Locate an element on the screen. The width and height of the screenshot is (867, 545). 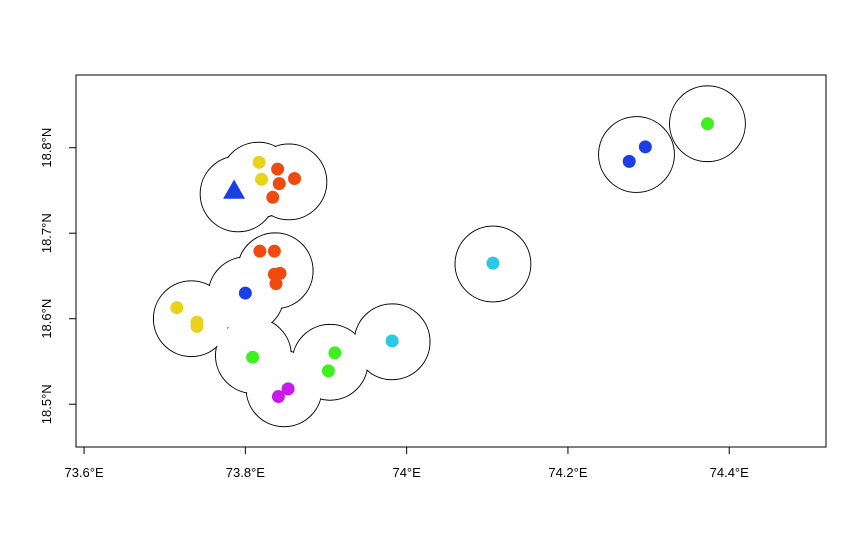
x-tick-label: 73.8°E is located at coordinates (246, 472).